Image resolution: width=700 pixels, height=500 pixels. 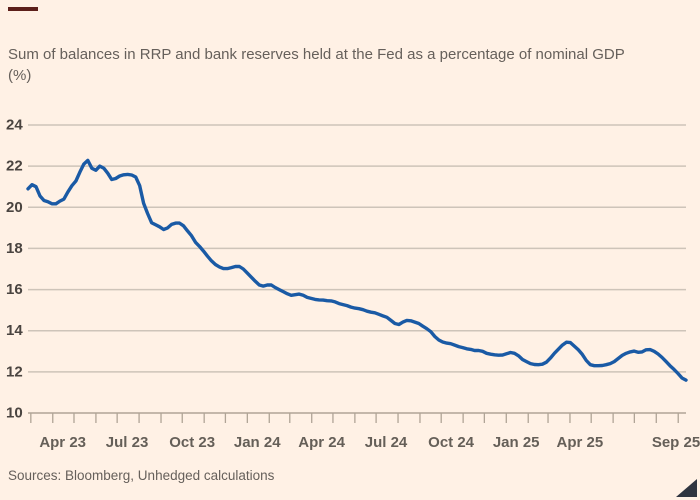 What do you see at coordinates (14, 248) in the screenshot?
I see `y-tick-label: 18` at bounding box center [14, 248].